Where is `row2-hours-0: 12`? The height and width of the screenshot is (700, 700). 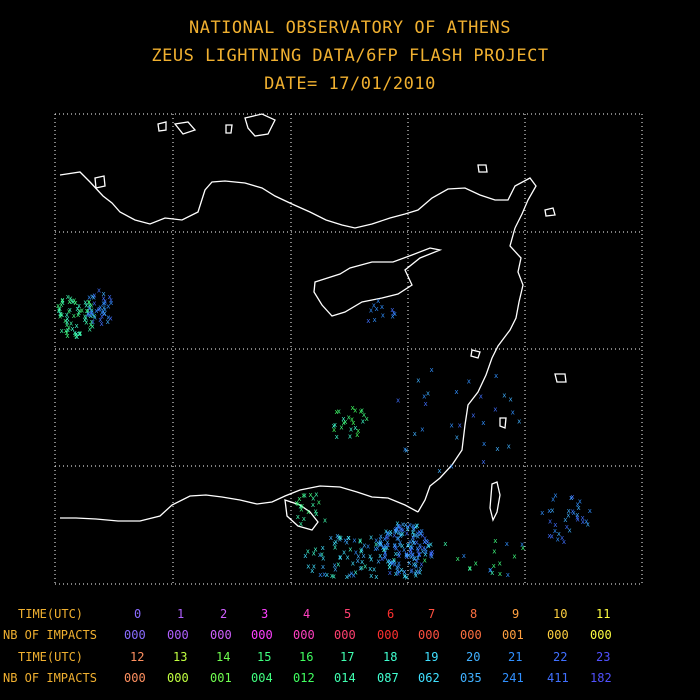 row2-hours-0: 12 is located at coordinates (137, 657).